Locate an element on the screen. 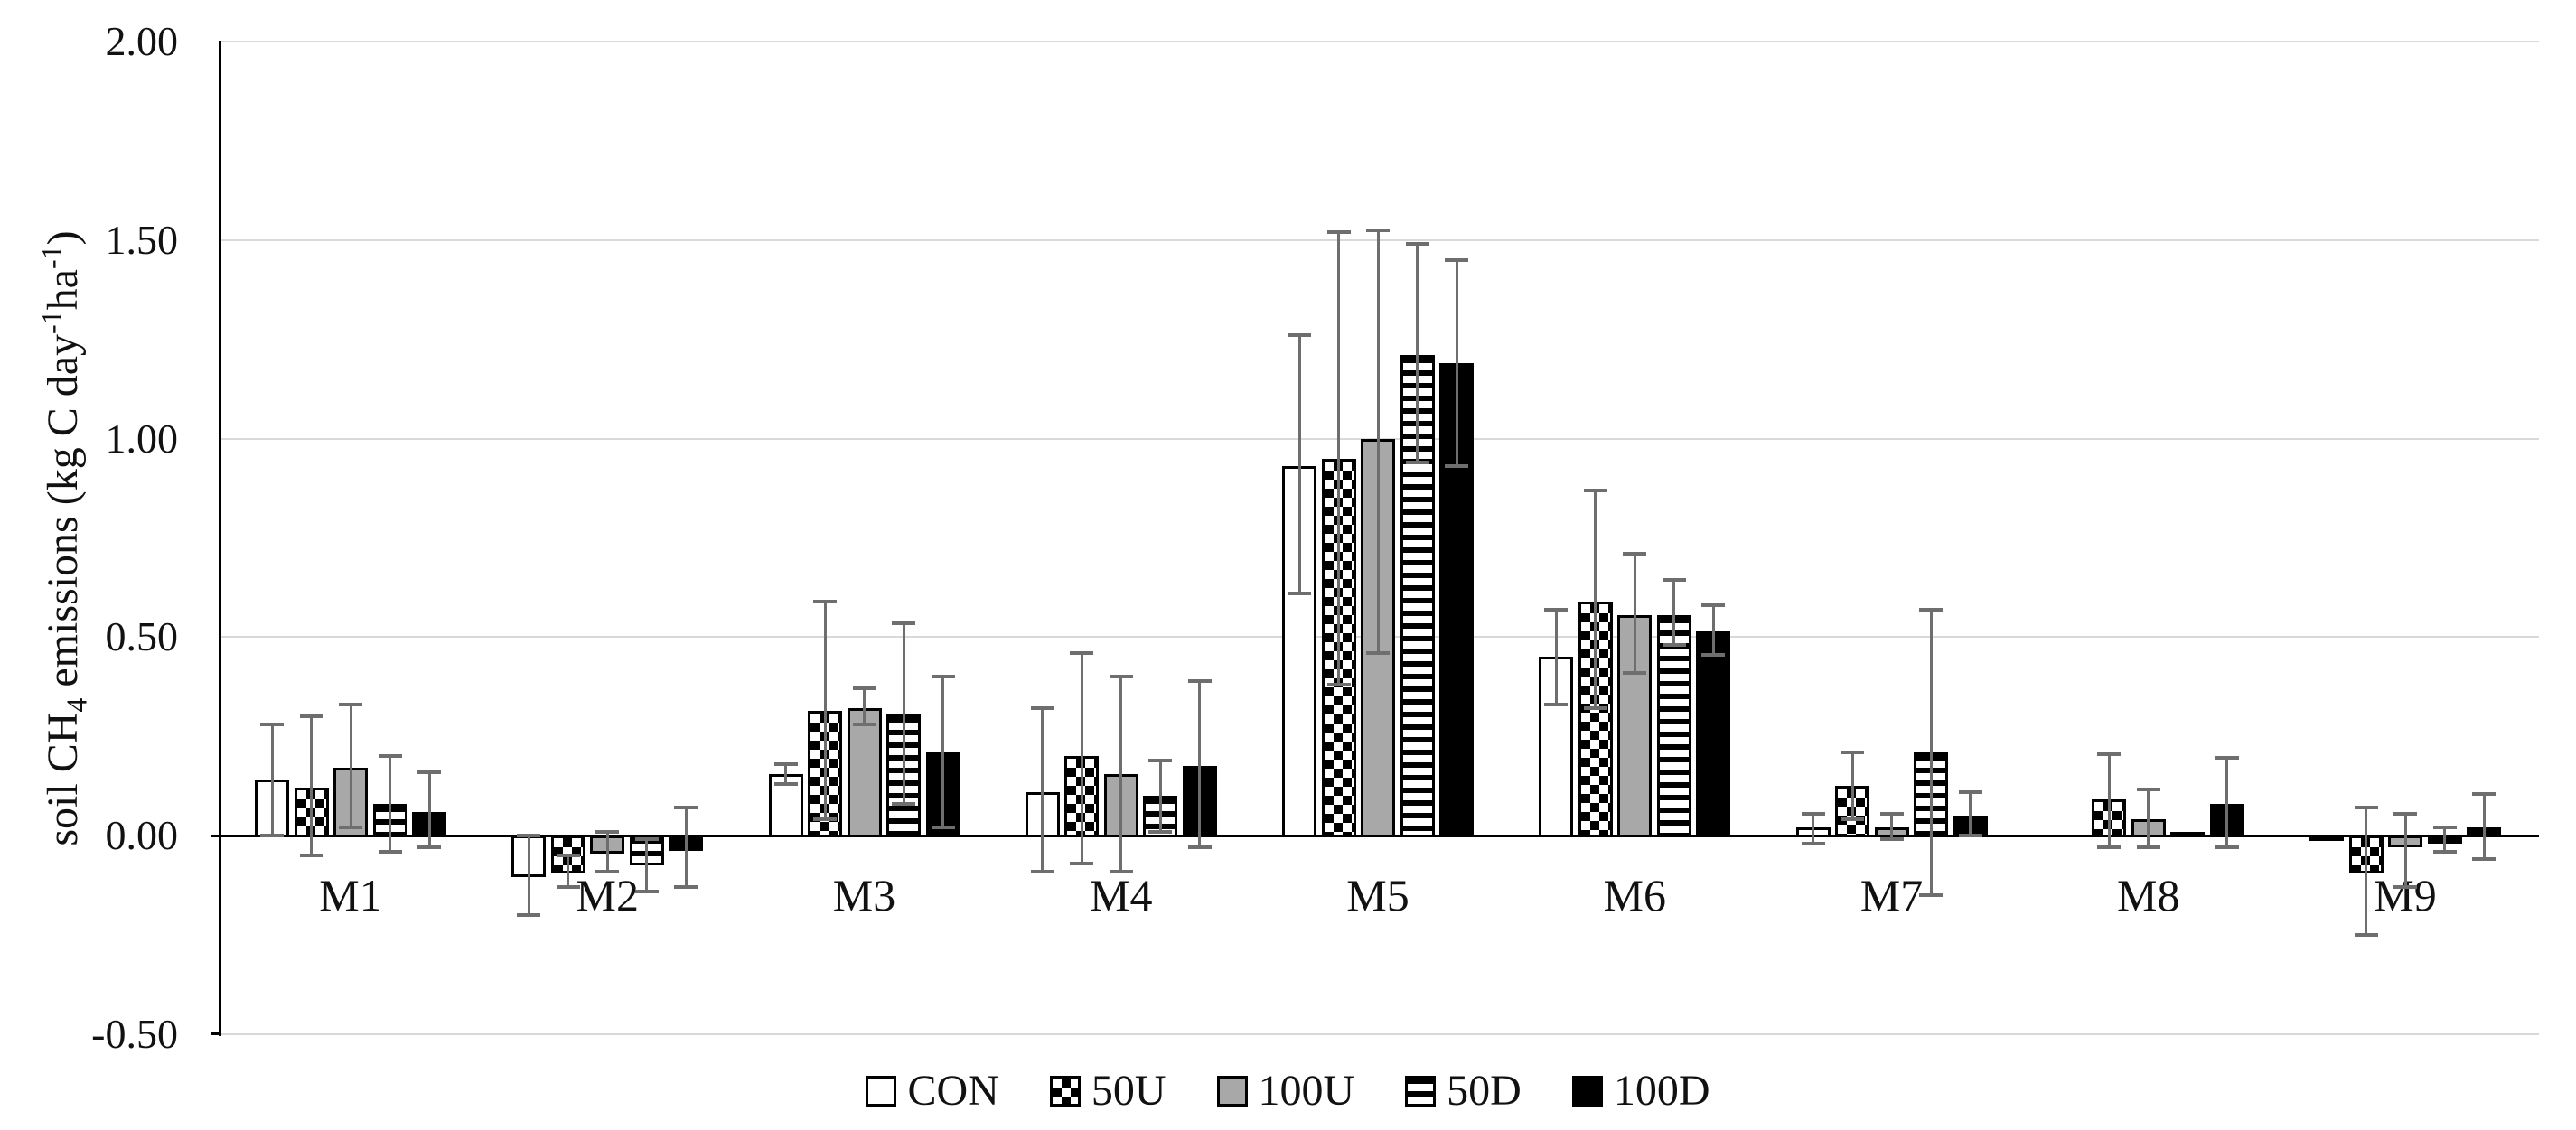 The height and width of the screenshot is (1130, 2576). y-tick-label: -0.50 is located at coordinates (134, 1033).